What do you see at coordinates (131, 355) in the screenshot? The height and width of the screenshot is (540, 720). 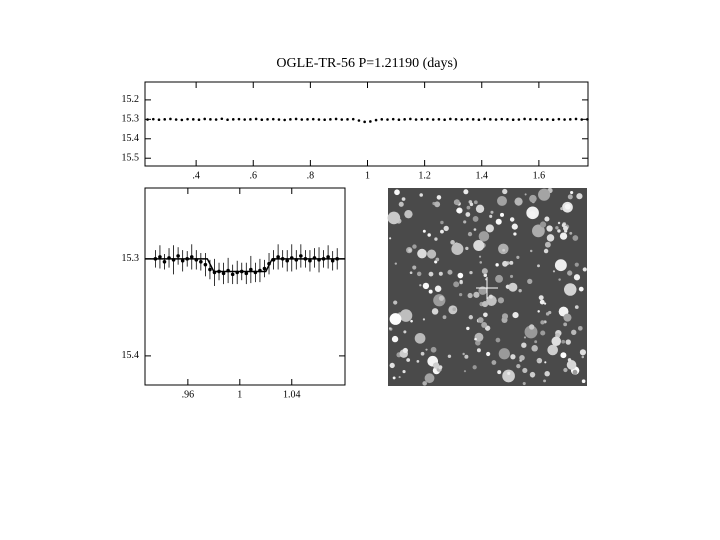 I see `y-tick-label: 15.4` at bounding box center [131, 355].